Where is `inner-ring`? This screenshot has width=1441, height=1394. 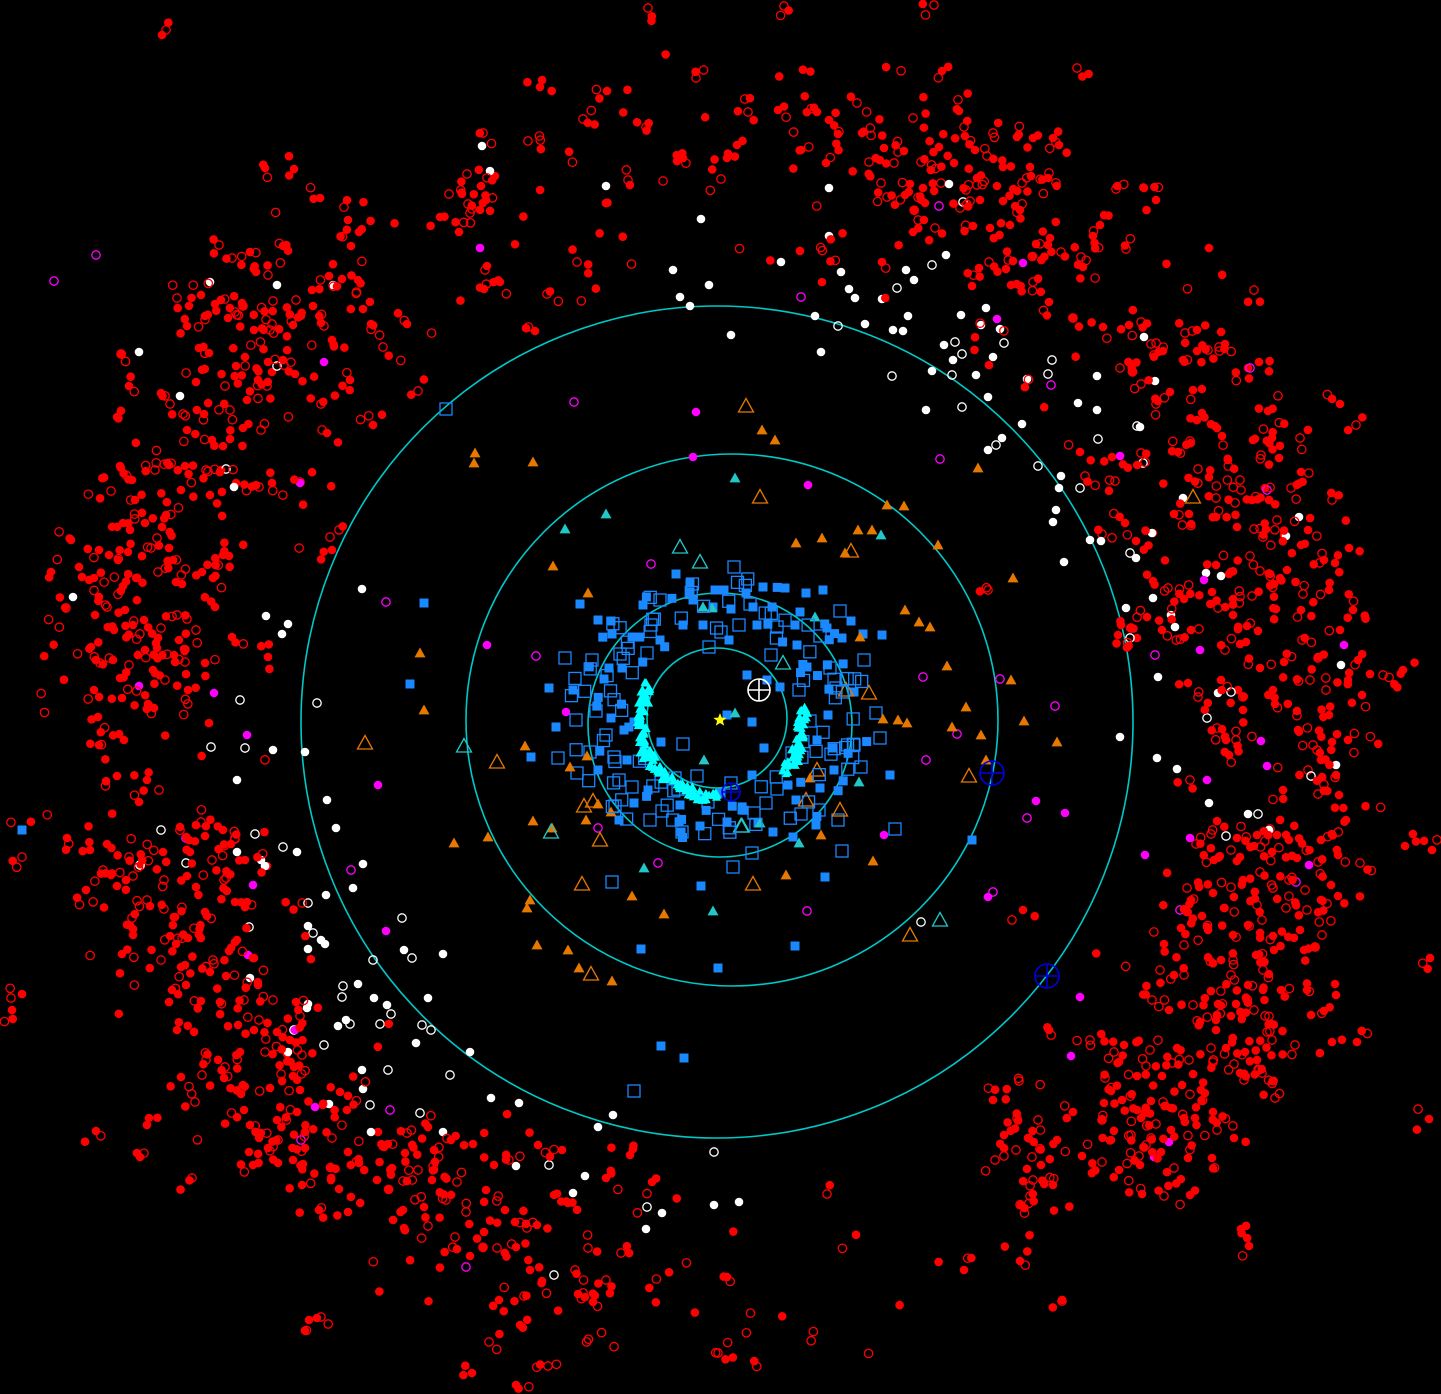 inner-ring is located at coordinates (717, 718).